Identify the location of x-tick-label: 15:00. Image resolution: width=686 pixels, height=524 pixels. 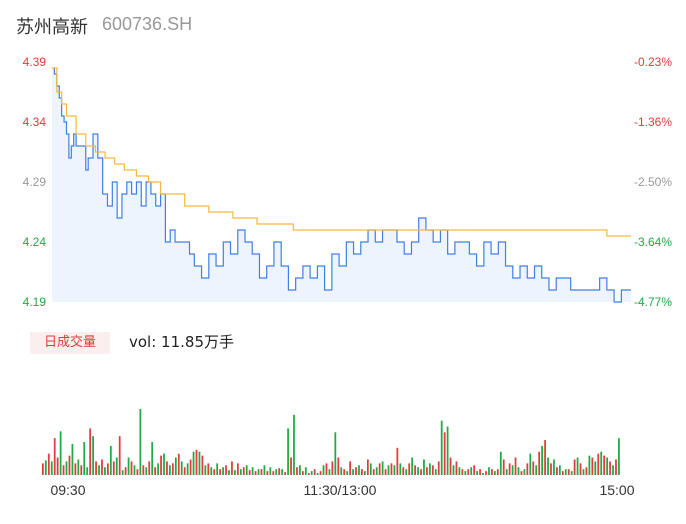
(616, 490).